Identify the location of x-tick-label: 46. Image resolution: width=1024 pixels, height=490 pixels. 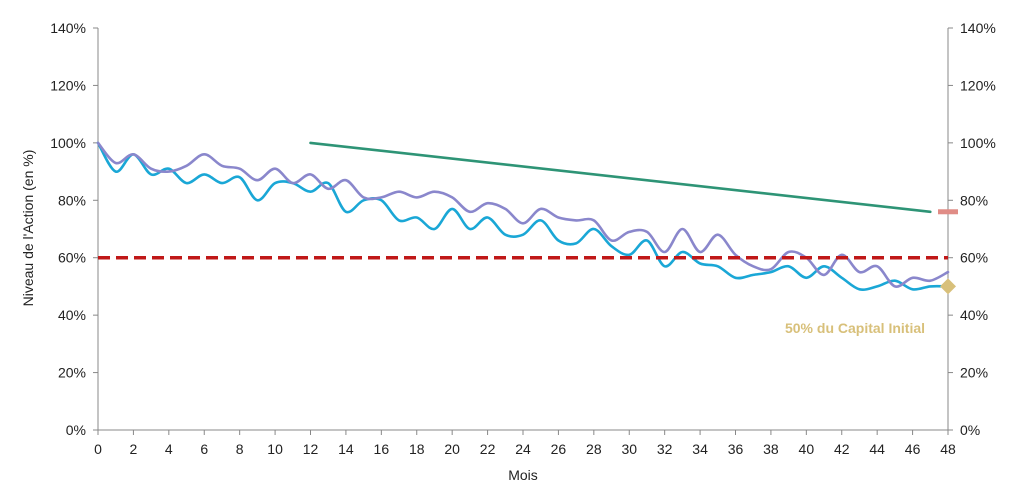
(913, 449).